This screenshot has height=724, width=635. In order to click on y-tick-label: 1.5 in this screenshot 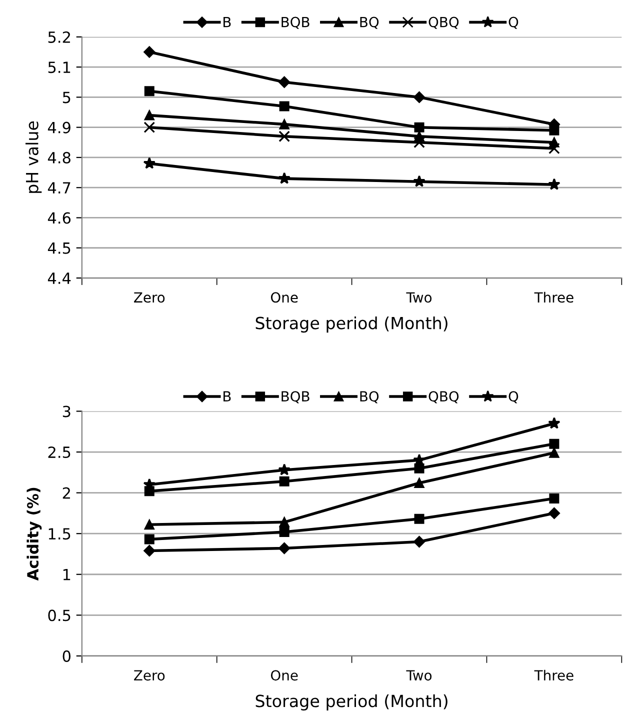, I will do `click(59, 534)`.